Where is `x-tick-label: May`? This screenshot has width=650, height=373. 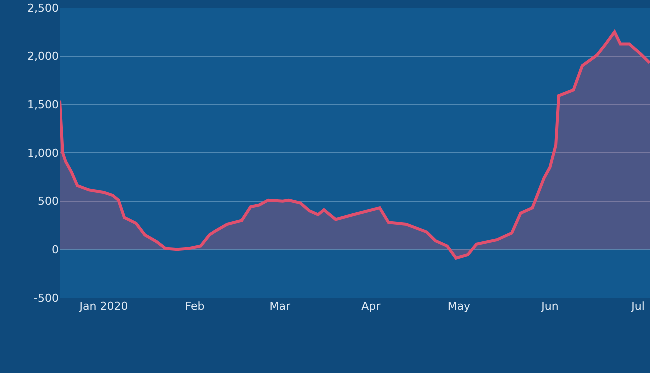 x-tick-label: May is located at coordinates (460, 306).